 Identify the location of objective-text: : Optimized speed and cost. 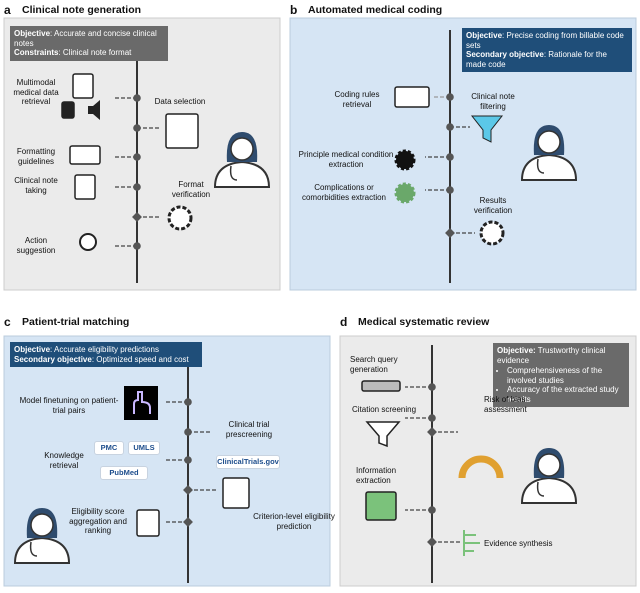
(140, 359).